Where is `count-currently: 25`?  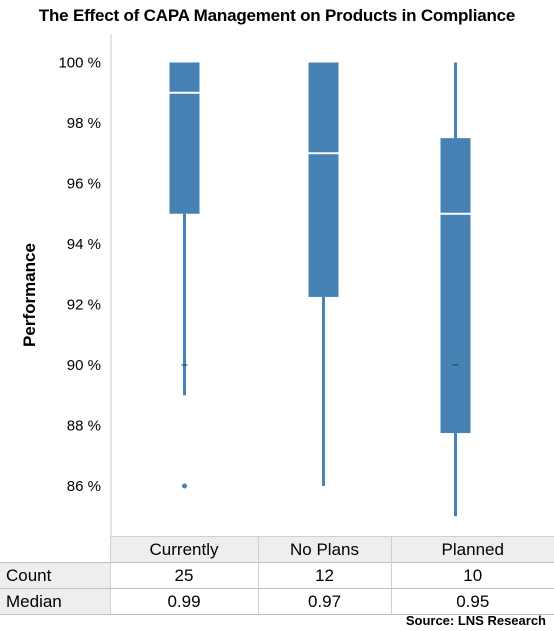 count-currently: 25 is located at coordinates (183, 575).